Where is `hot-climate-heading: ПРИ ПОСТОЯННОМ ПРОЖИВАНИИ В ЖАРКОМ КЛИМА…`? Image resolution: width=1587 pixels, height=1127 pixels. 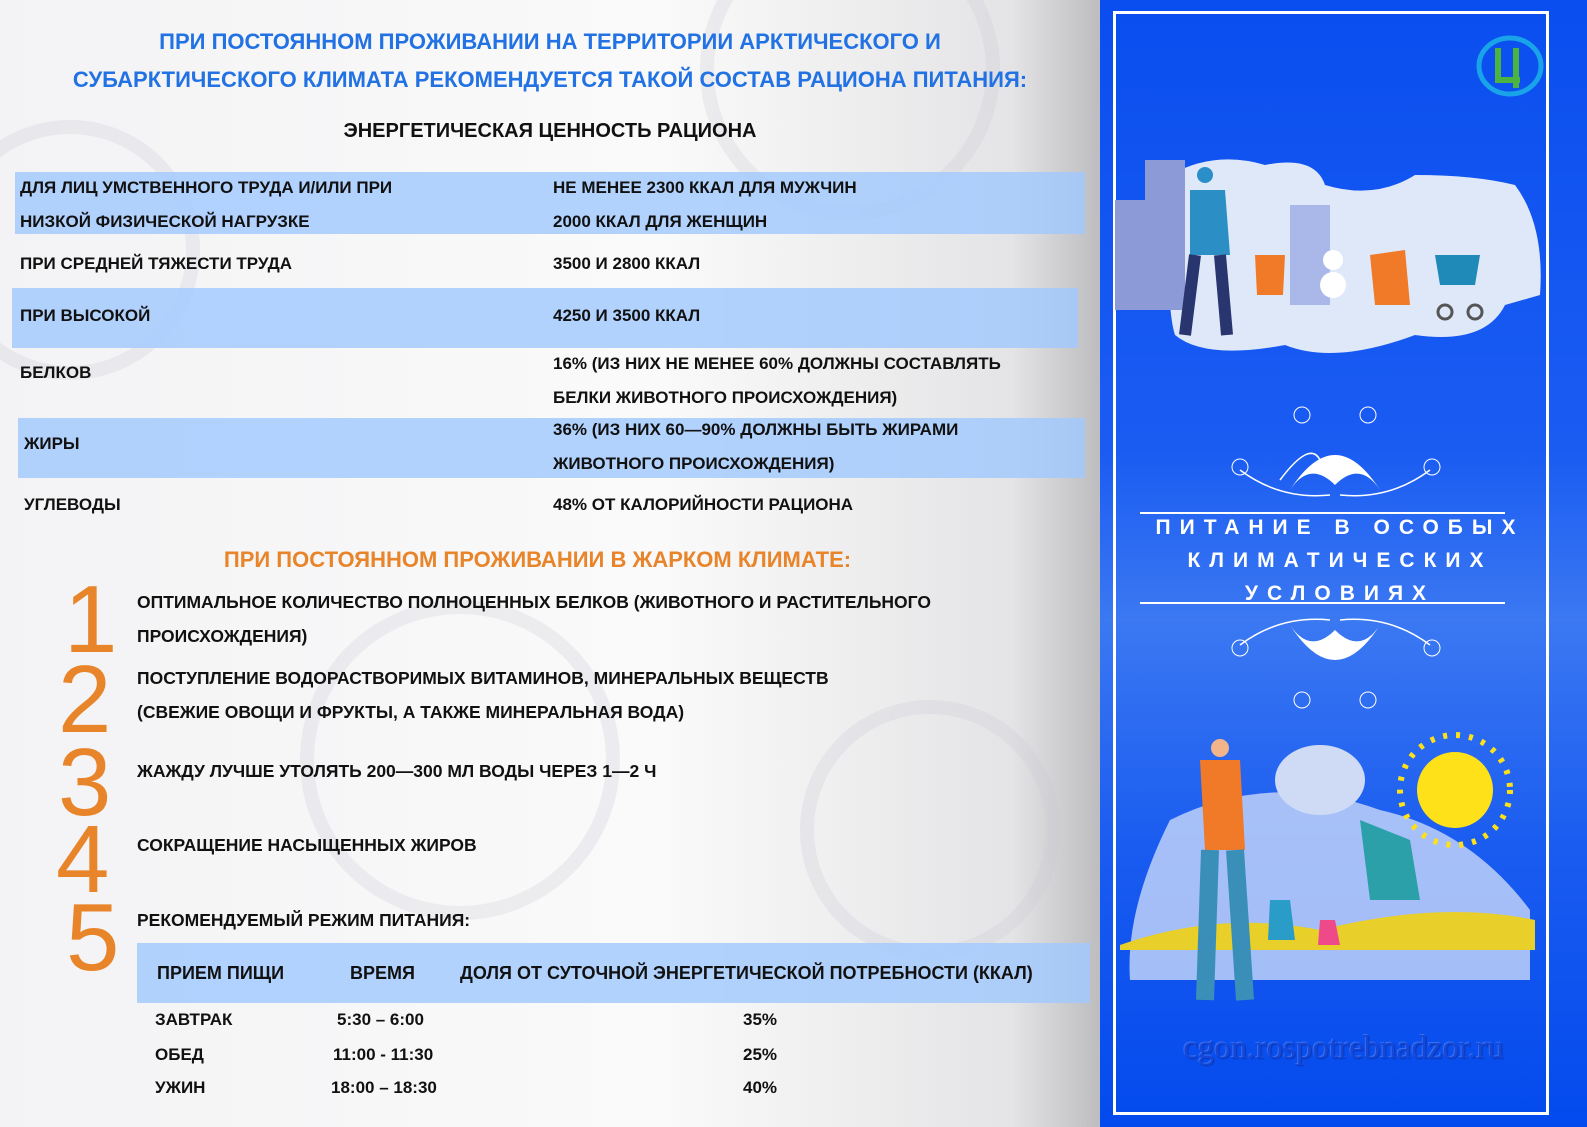 hot-climate-heading: ПРИ ПОСТОЯННОМ ПРОЖИВАНИИ В ЖАРКОМ КЛИМА… is located at coordinates (537, 559).